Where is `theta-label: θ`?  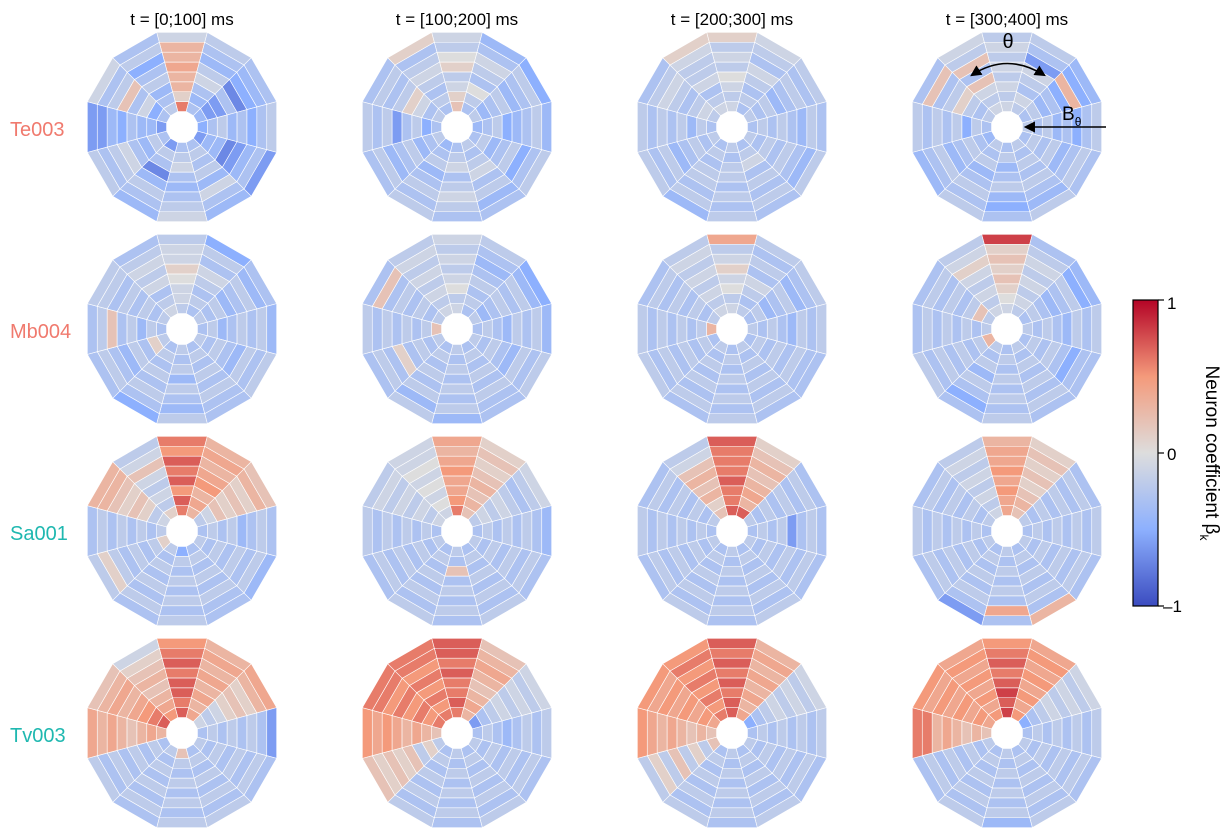
theta-label: θ is located at coordinates (1007, 42).